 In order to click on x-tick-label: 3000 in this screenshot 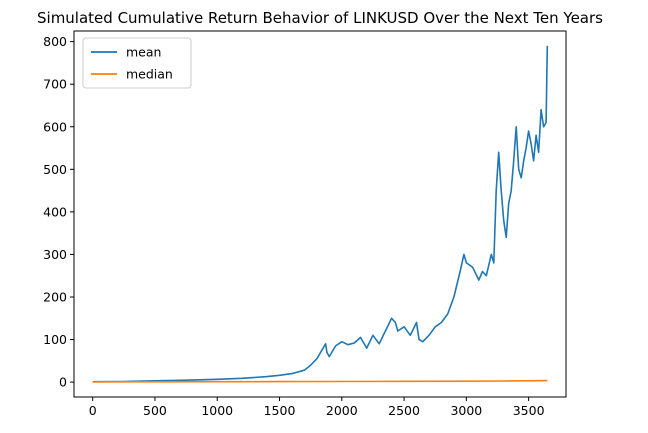, I will do `click(466, 410)`.